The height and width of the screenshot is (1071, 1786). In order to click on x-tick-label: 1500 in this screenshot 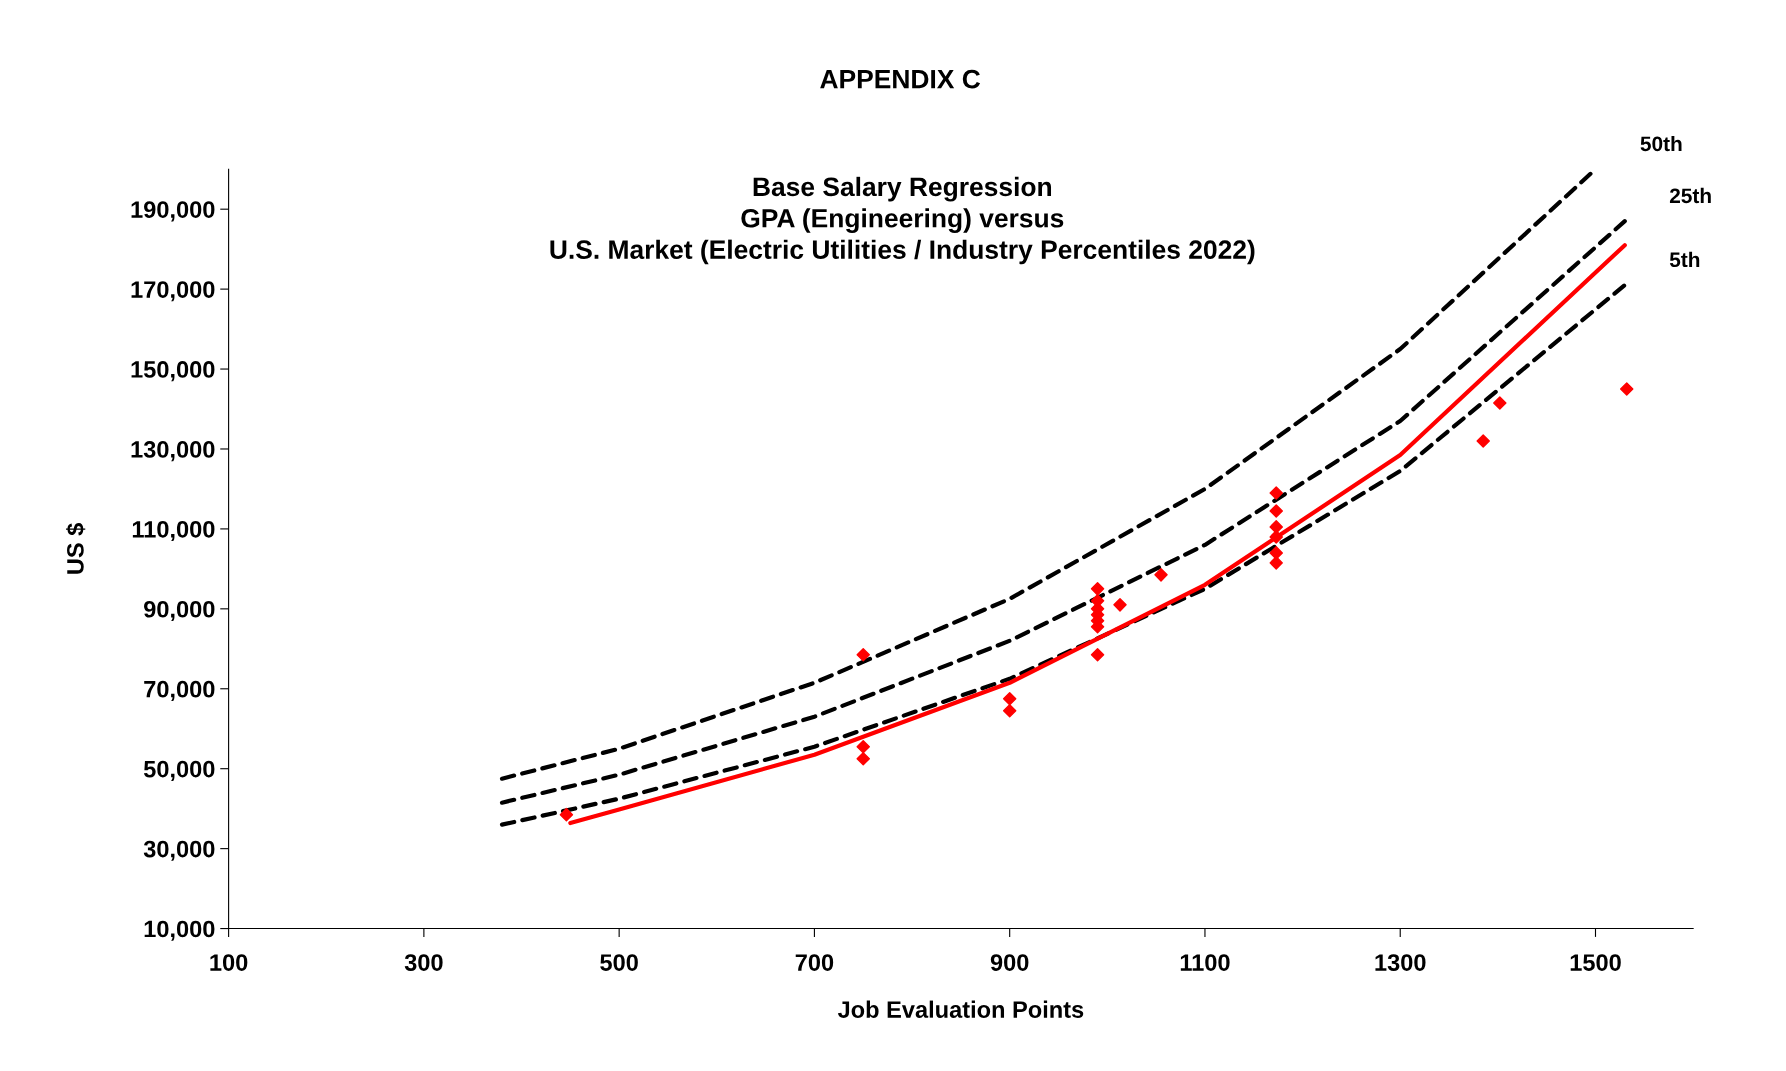, I will do `click(1595, 962)`.